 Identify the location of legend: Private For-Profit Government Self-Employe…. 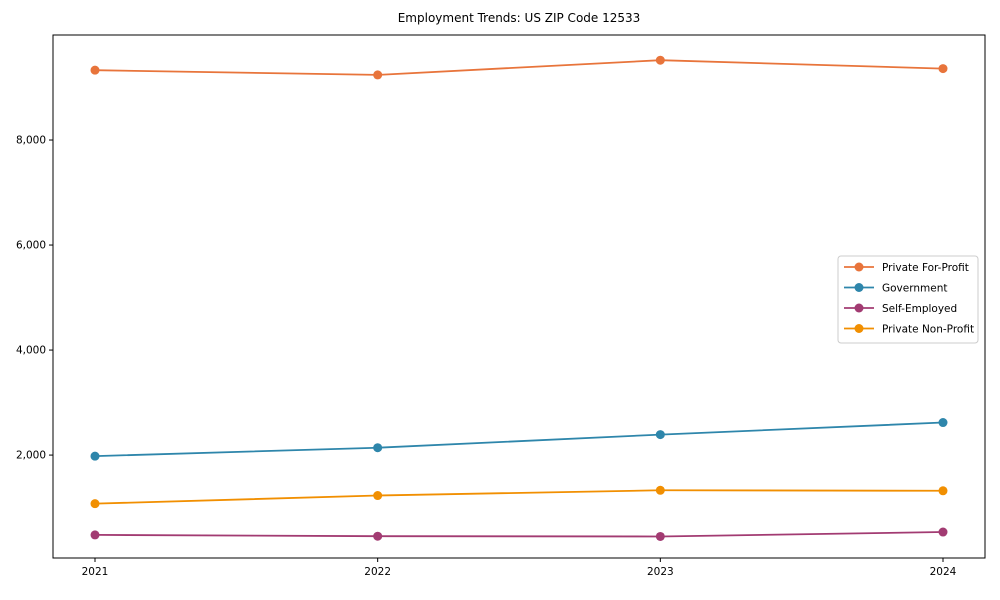
(908, 299).